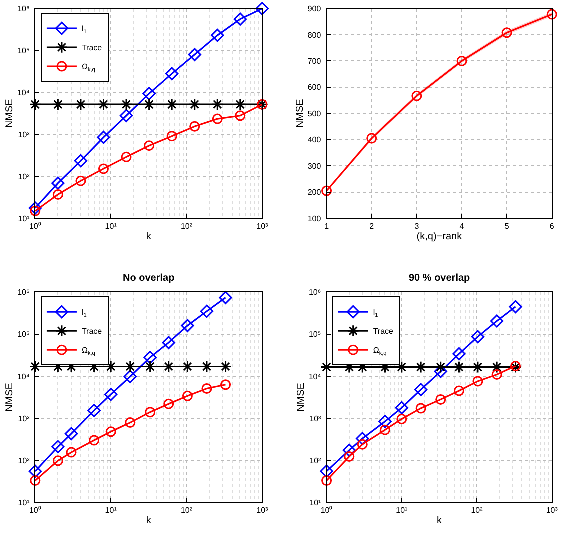 The image size is (567, 540). Describe the element at coordinates (315, 9) in the screenshot. I see `y-tick-label: 900` at that location.